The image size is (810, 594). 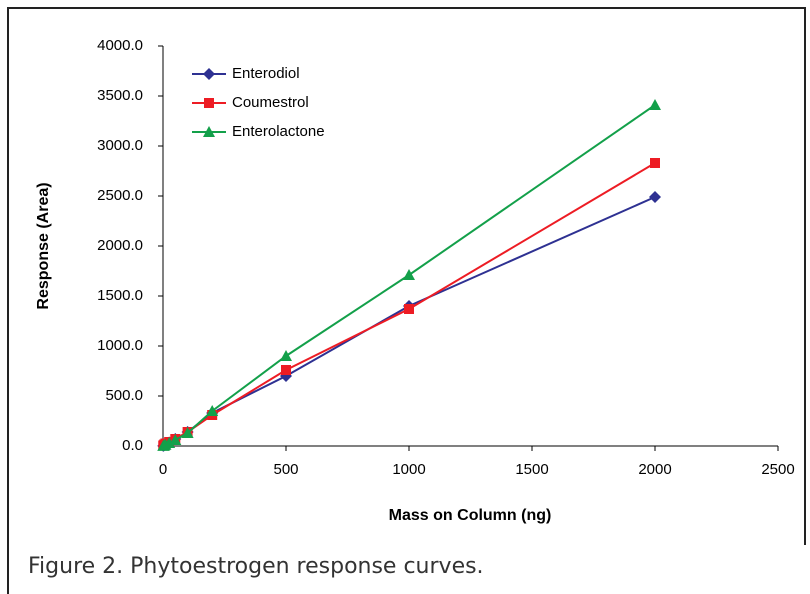 What do you see at coordinates (285, 469) in the screenshot?
I see `x-tick-label: 500` at bounding box center [285, 469].